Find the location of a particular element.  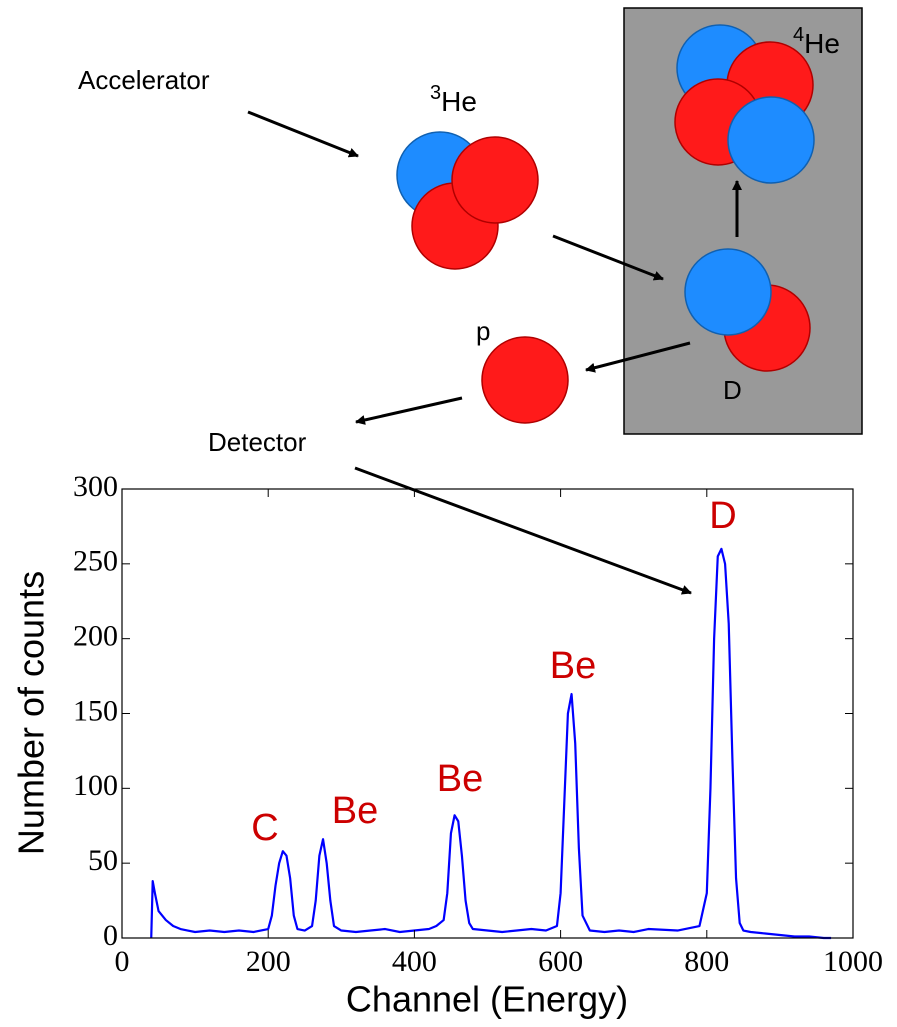

peak-label: C is located at coordinates (264, 828).